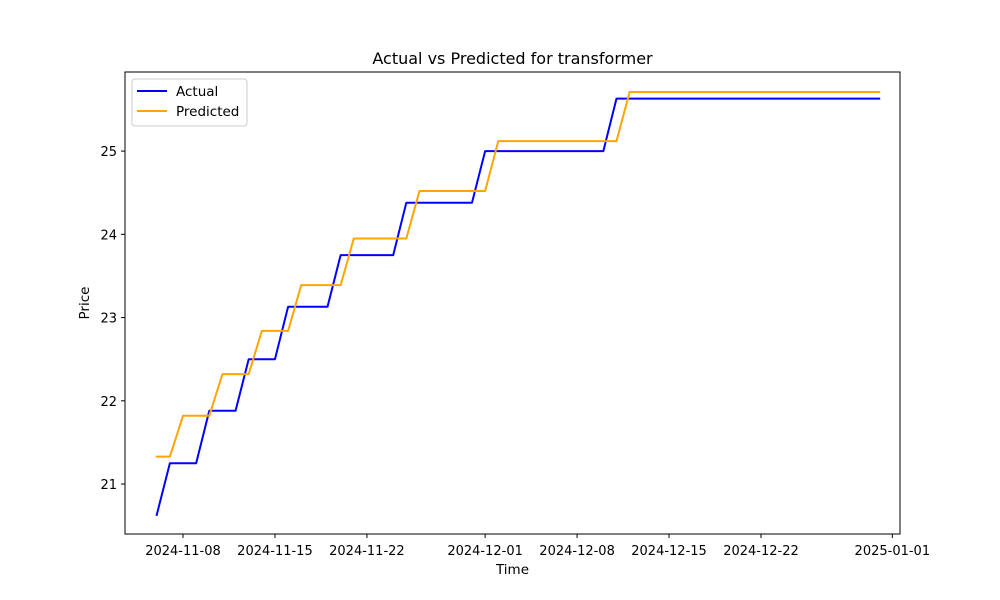  Describe the element at coordinates (761, 551) in the screenshot. I see `x-tick-label: 2024-12-22` at that location.